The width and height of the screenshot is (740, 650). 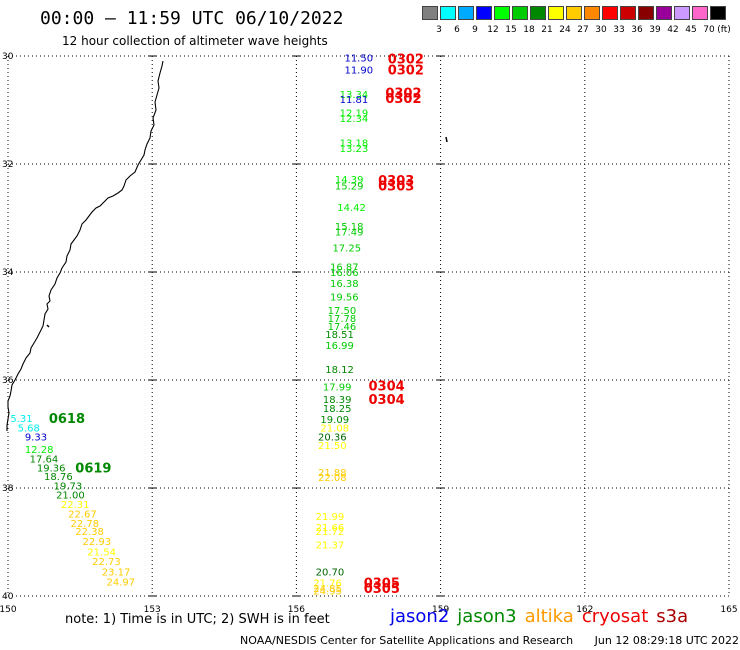 I want to click on legend-label: 45, so click(x=691, y=30).